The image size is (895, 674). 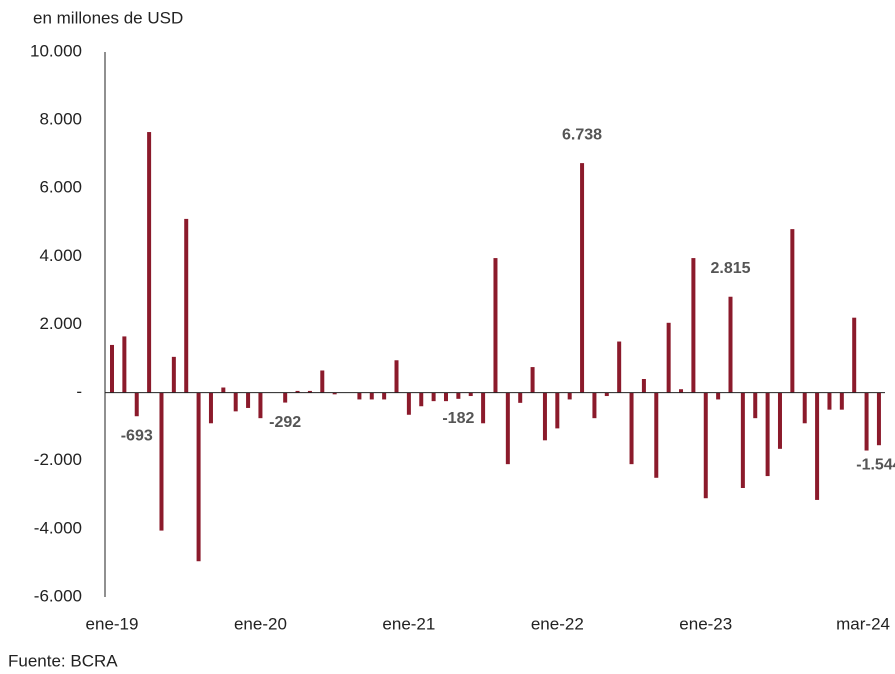 What do you see at coordinates (79, 391) in the screenshot?
I see `y-tick-label: -` at bounding box center [79, 391].